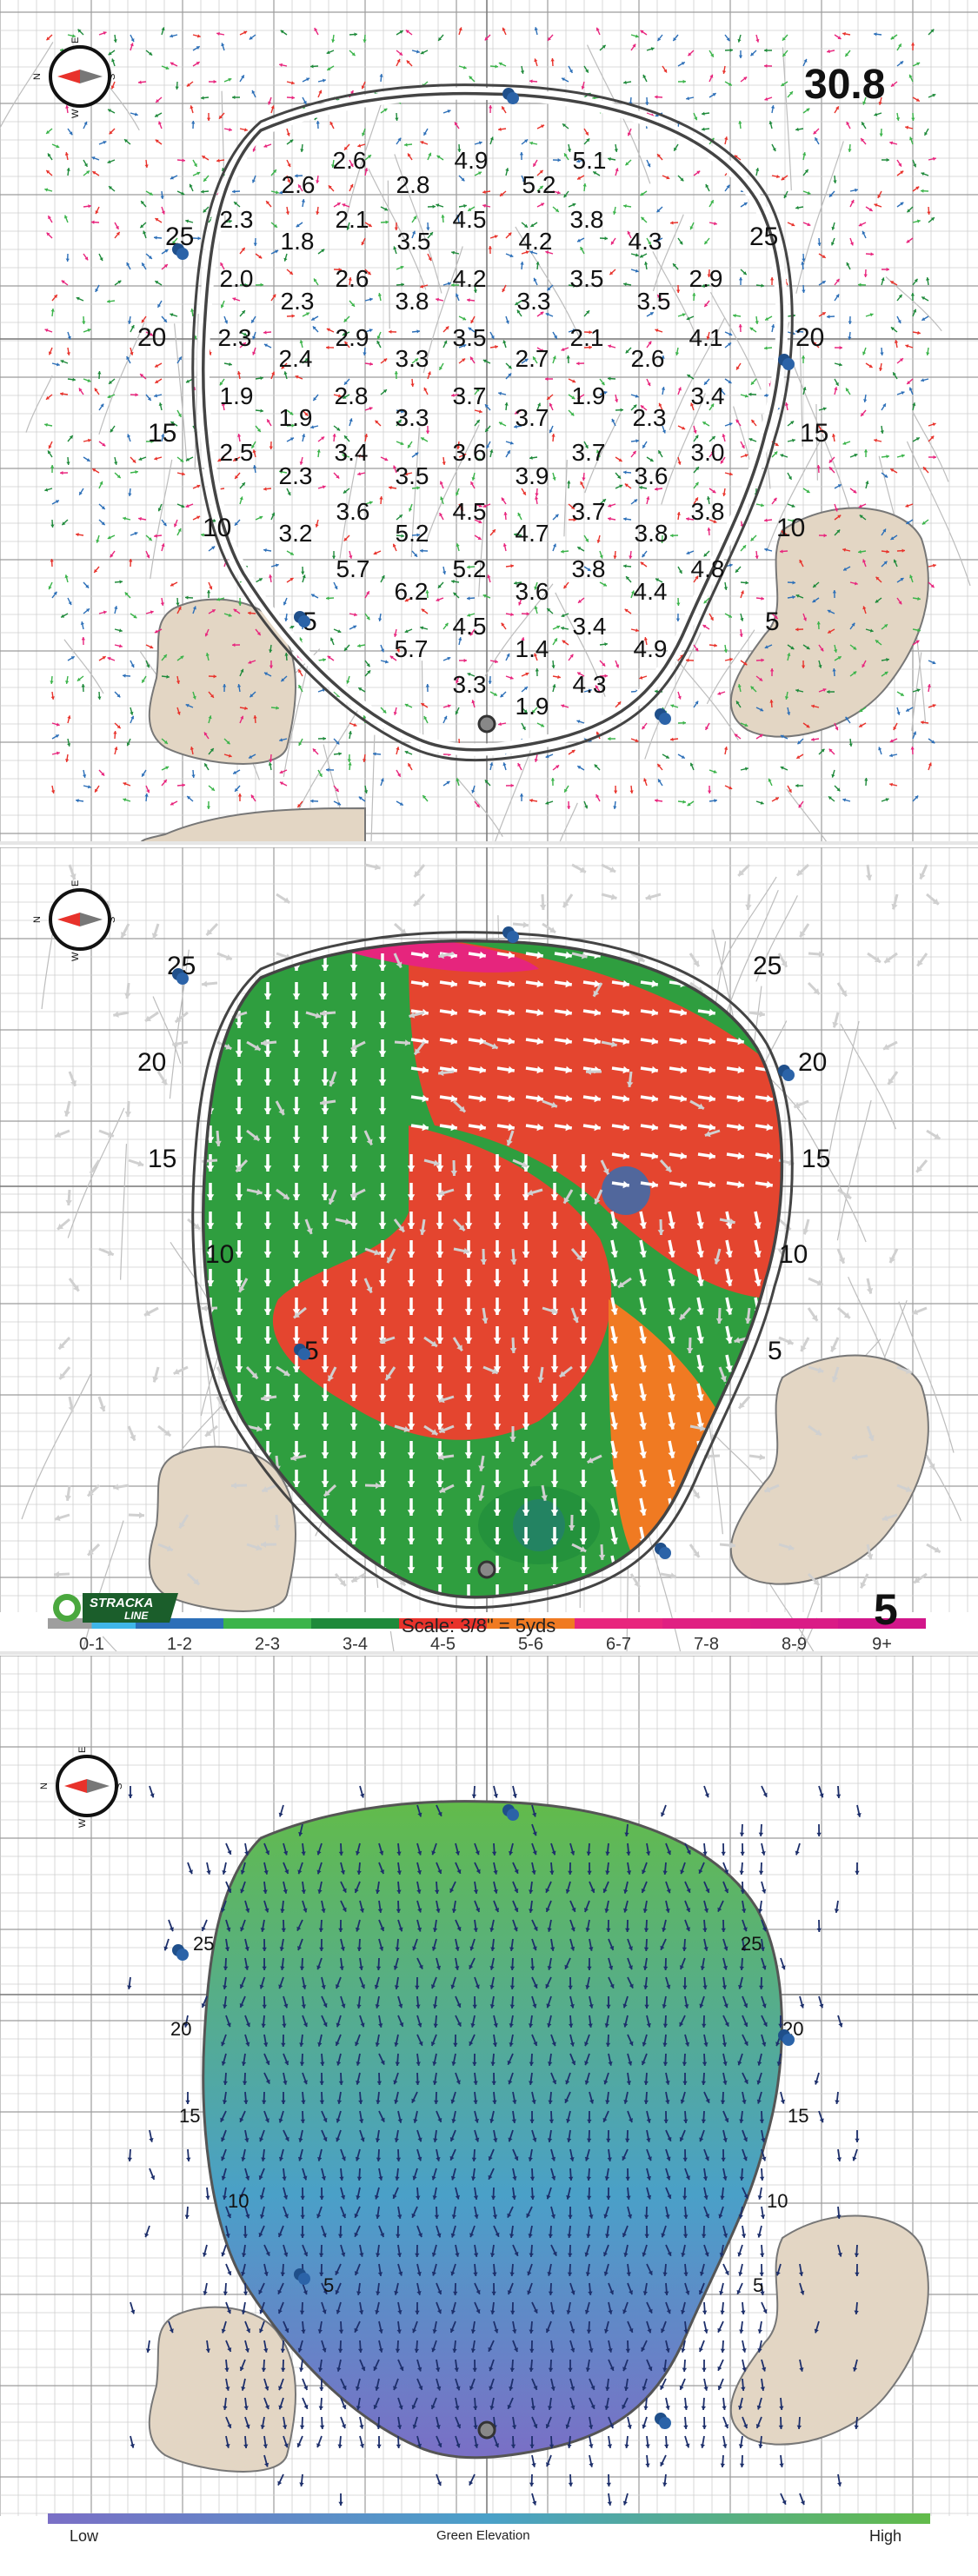 The height and width of the screenshot is (2576, 978). What do you see at coordinates (75, 957) in the screenshot?
I see `compass-letter: W` at bounding box center [75, 957].